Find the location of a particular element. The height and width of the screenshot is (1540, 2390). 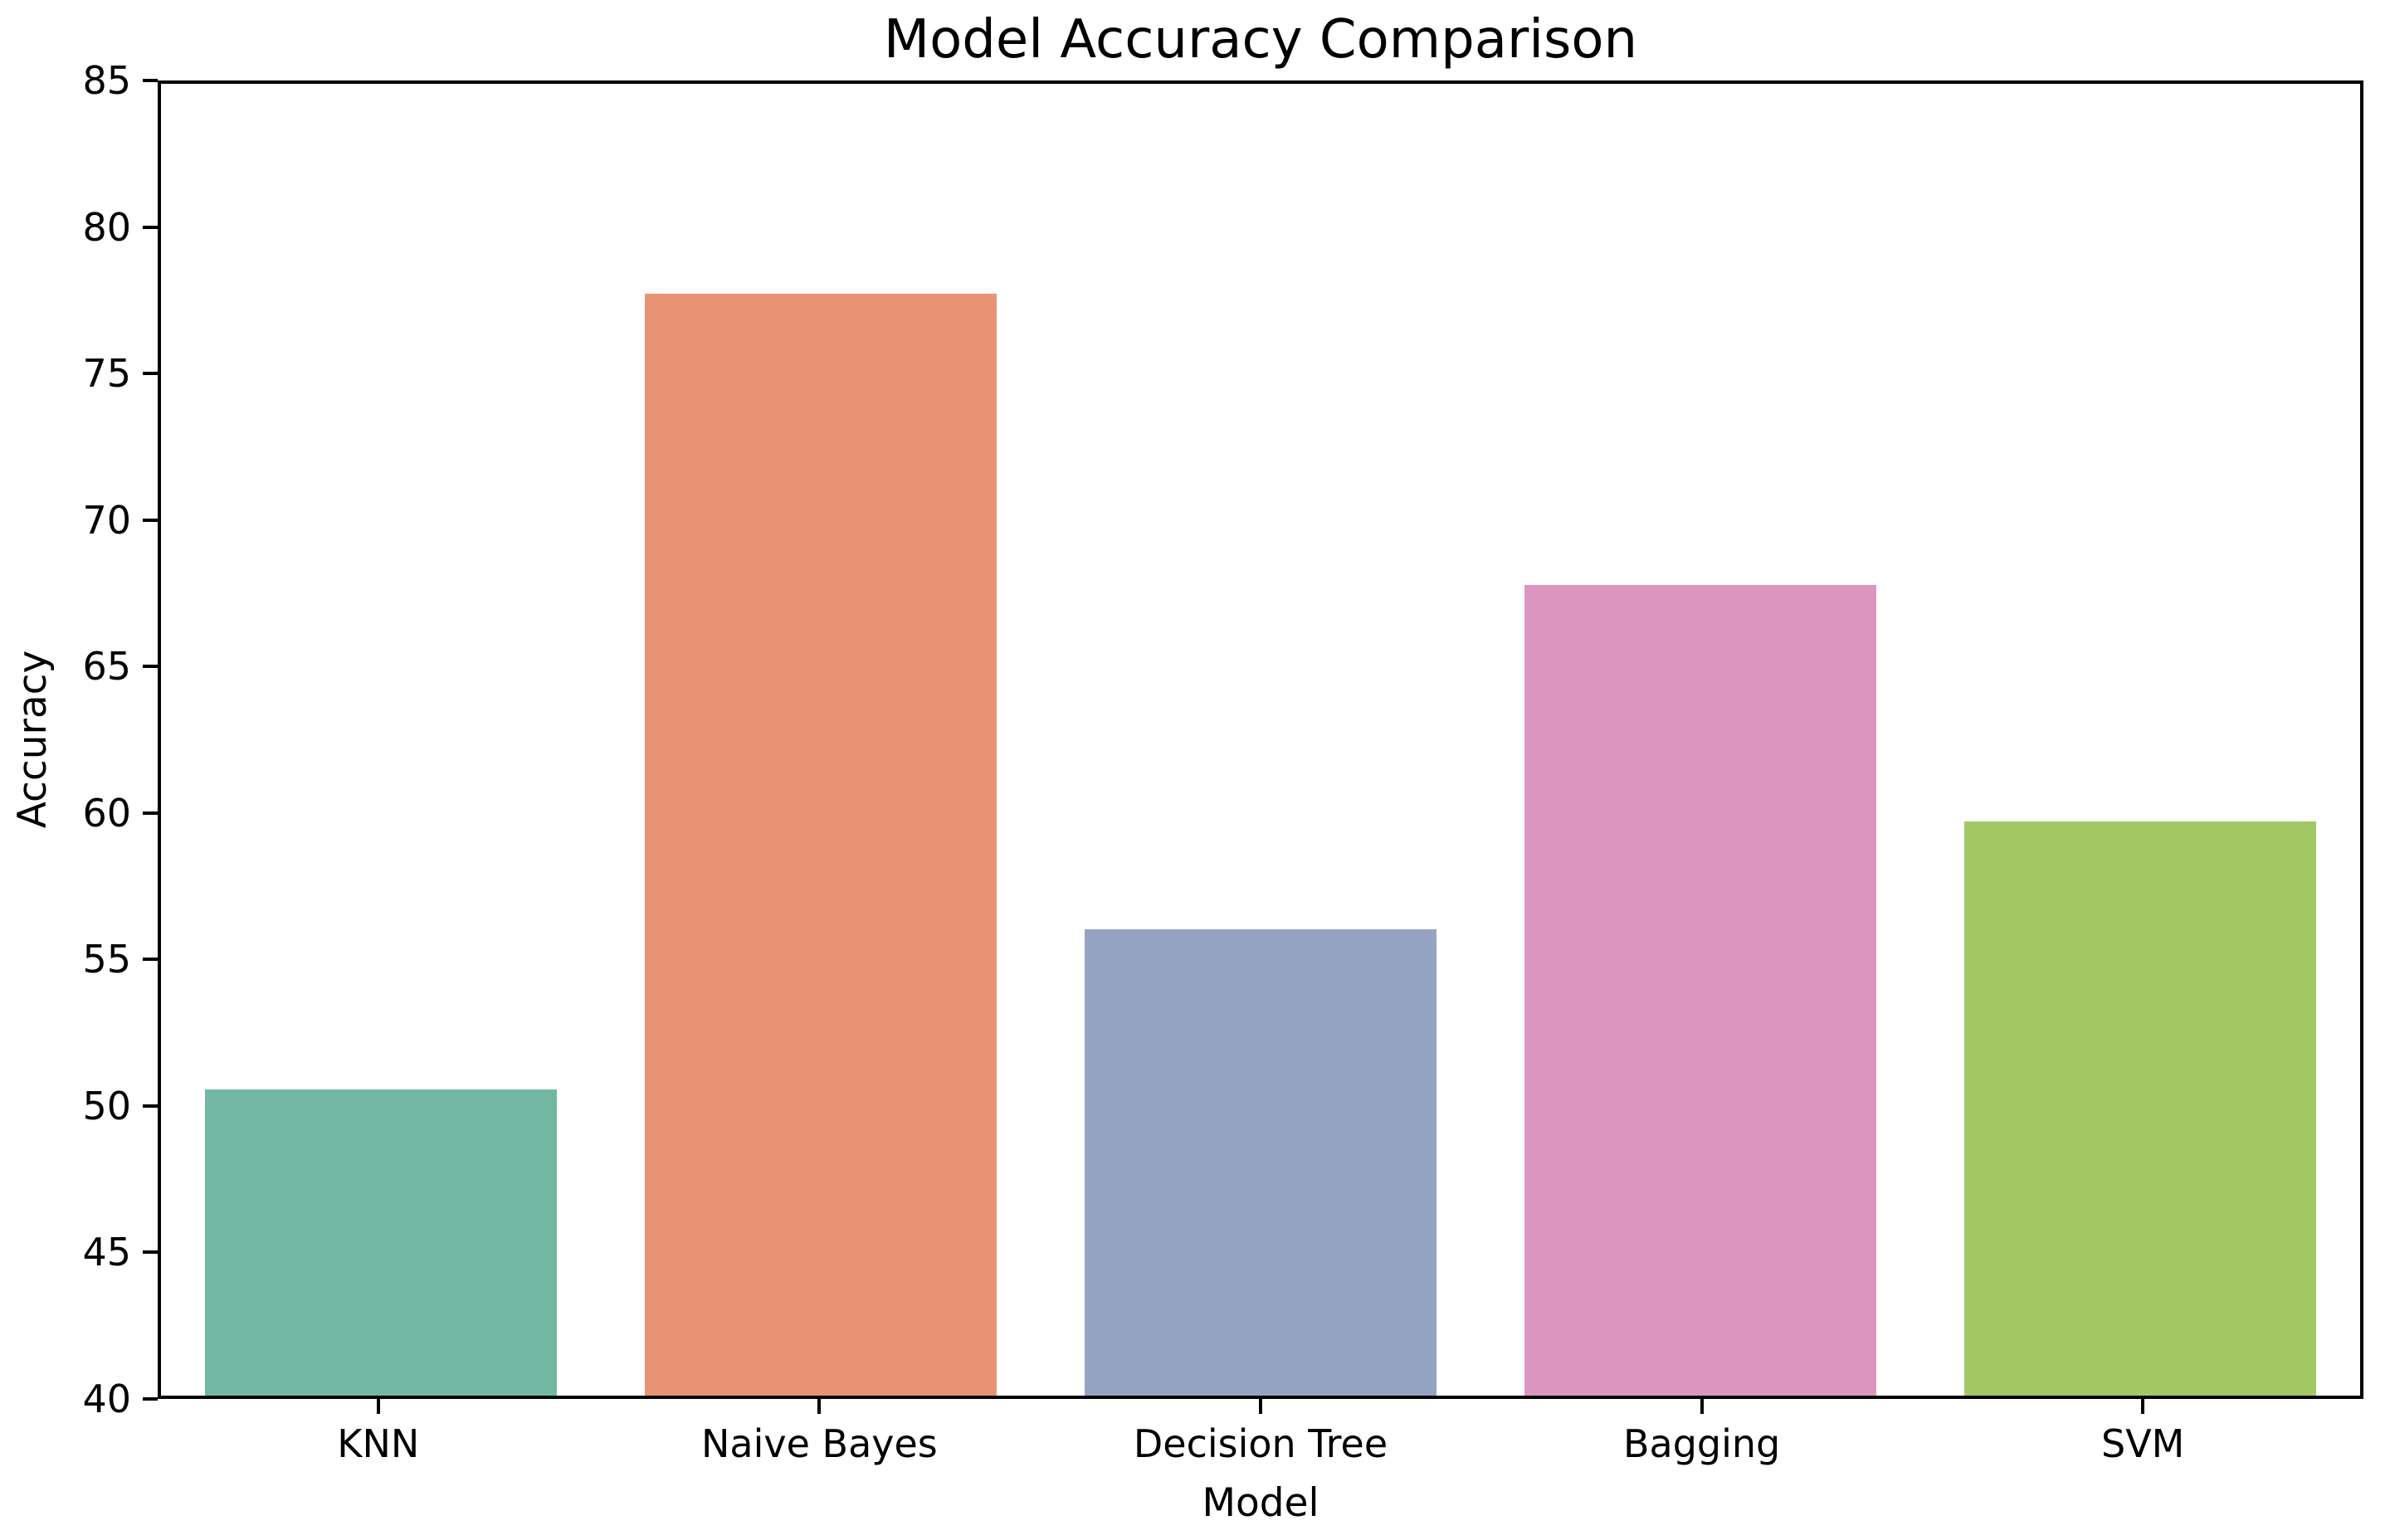

x-tick-mark-decision-tree is located at coordinates (1260, 1406).